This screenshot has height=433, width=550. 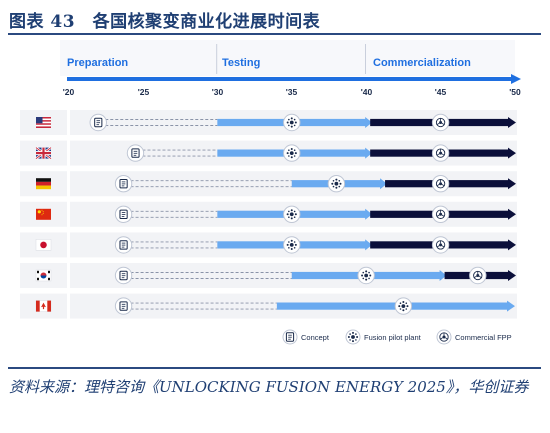 What do you see at coordinates (515, 92) in the screenshot?
I see `tick-label: '50` at bounding box center [515, 92].